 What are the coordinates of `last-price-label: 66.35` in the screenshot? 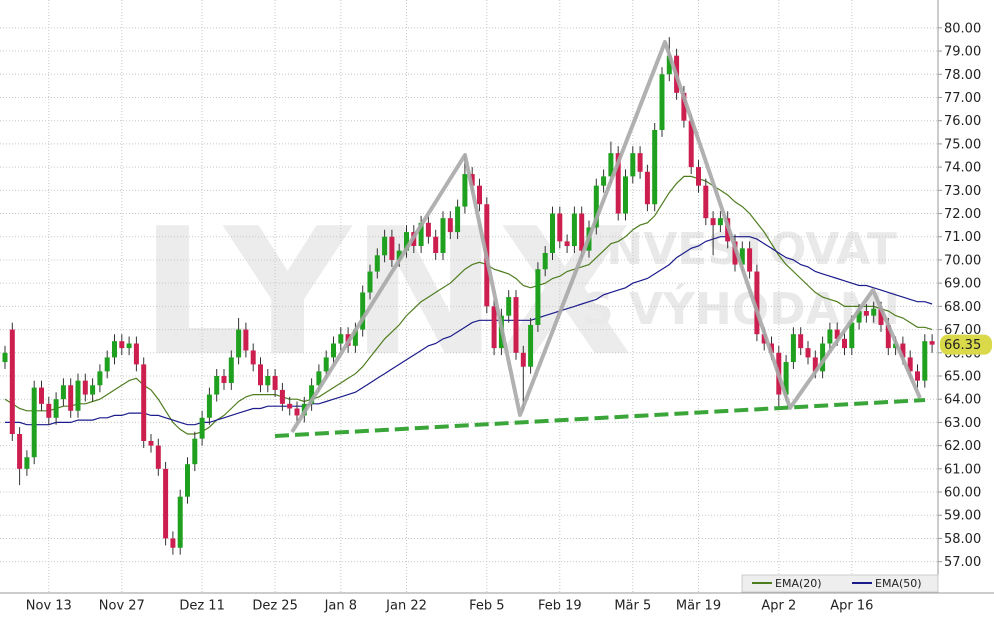 It's located at (962, 345).